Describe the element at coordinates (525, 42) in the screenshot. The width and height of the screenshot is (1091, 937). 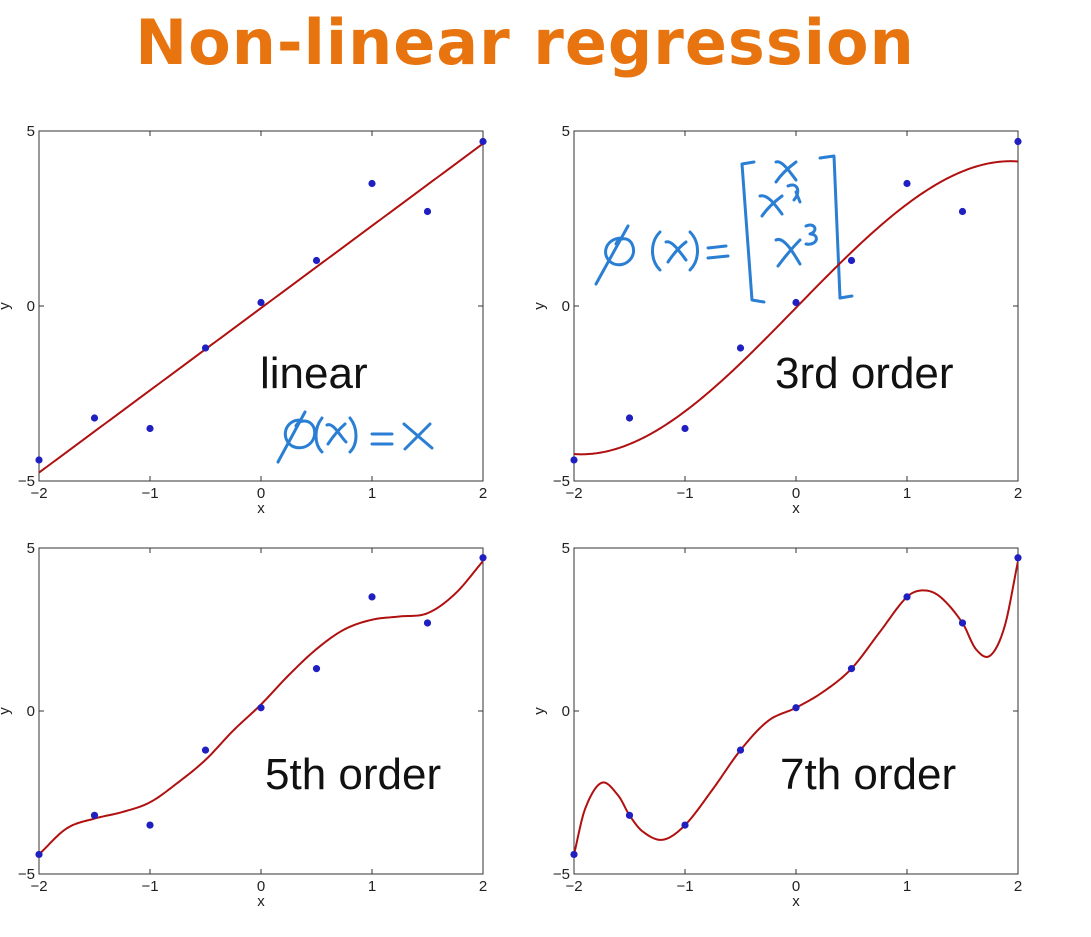
I see `slide-title: Non-linear regression` at that location.